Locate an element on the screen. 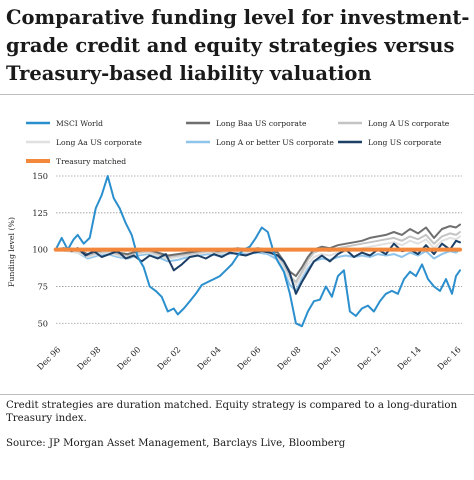  series-line-long-aa-us-corporate is located at coordinates (257, 260).